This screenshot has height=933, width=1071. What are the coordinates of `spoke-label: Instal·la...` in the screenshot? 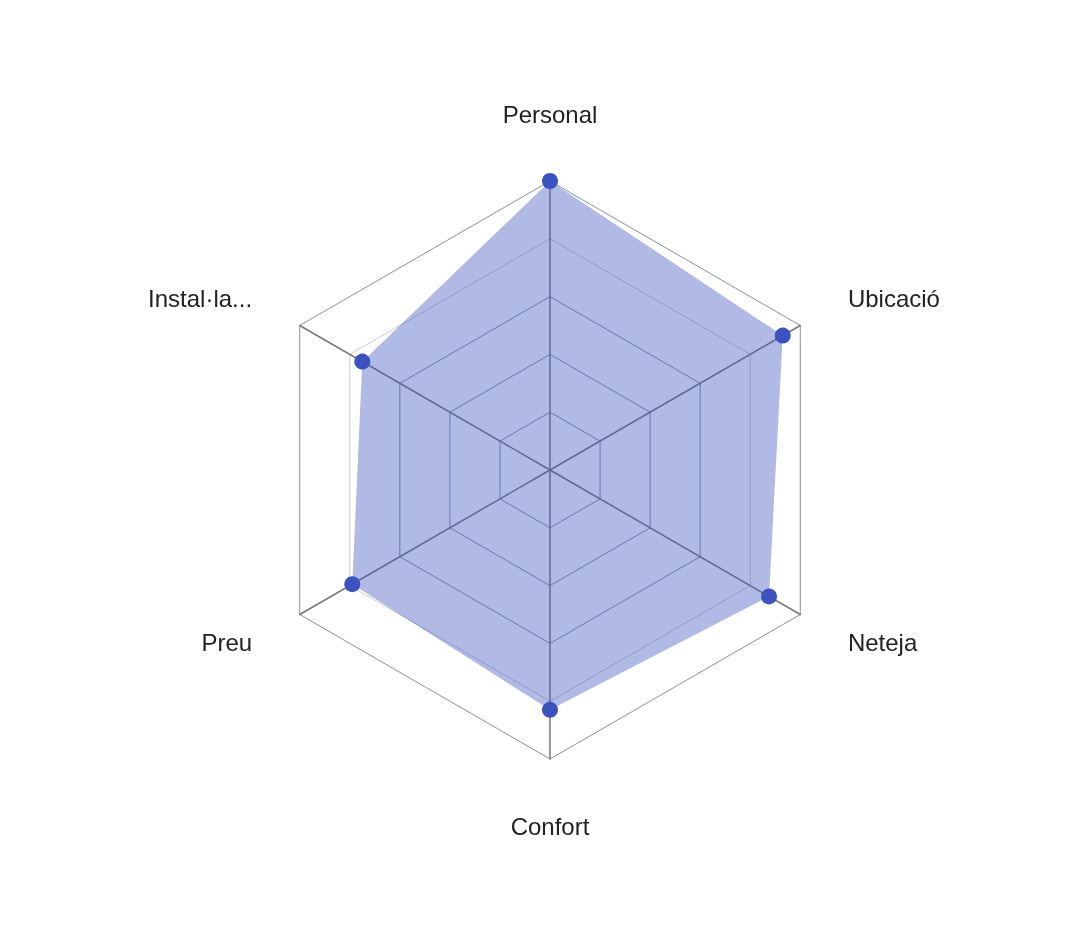 It's located at (200, 298).